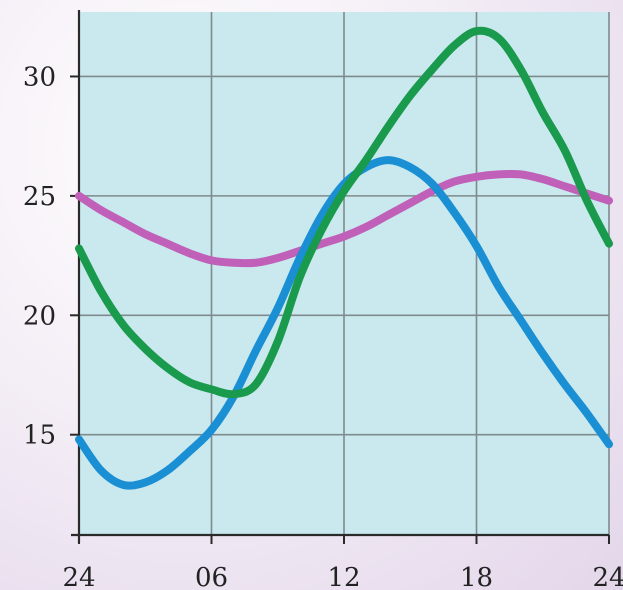 Image resolution: width=623 pixels, height=590 pixels. I want to click on y-tick-label: 25, so click(39, 197).